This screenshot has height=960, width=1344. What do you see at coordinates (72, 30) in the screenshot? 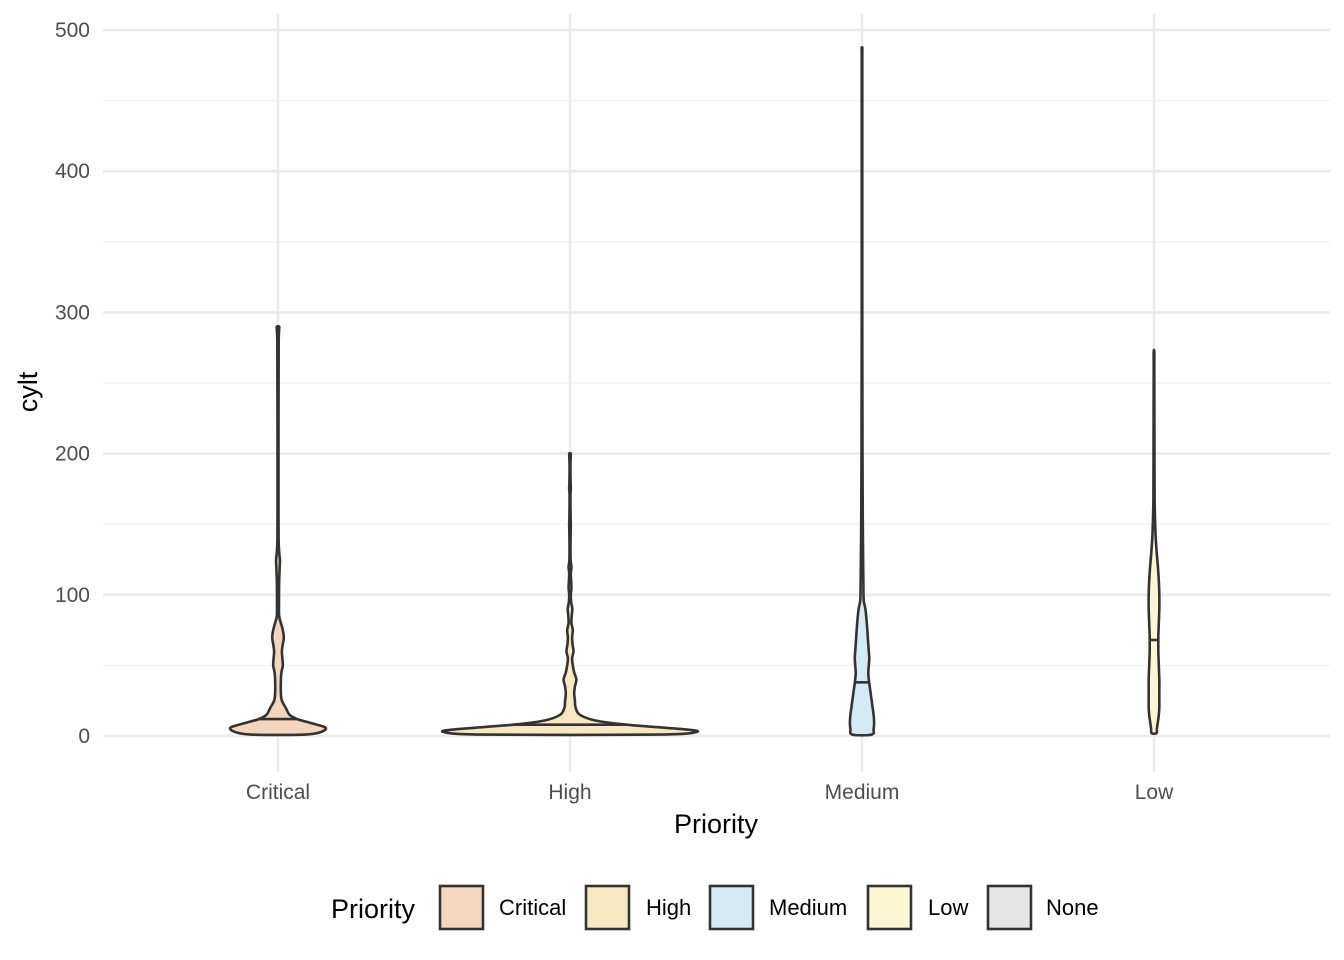
I see `y-tick-label: 500` at bounding box center [72, 30].